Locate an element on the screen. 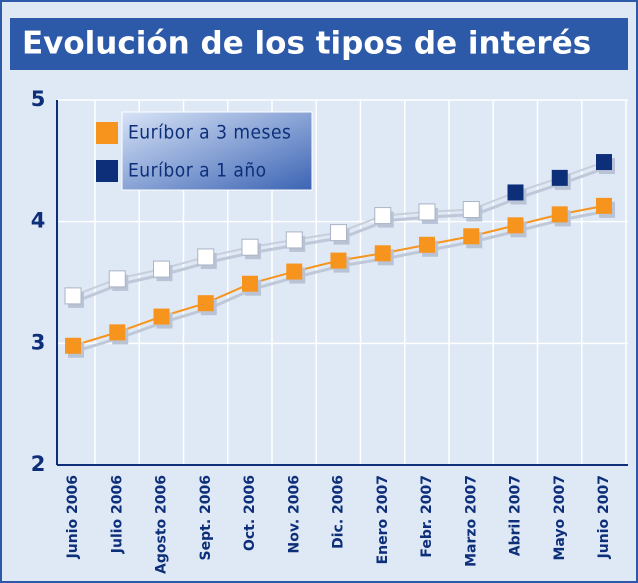  x-tick-label: Junio 2006 is located at coordinates (73, 517).